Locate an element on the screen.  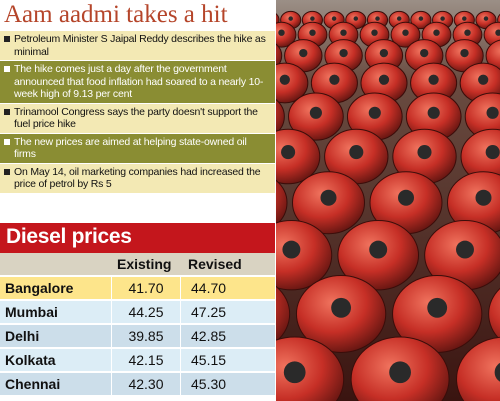
revised-price-cell: 45.15 is located at coordinates (228, 360).